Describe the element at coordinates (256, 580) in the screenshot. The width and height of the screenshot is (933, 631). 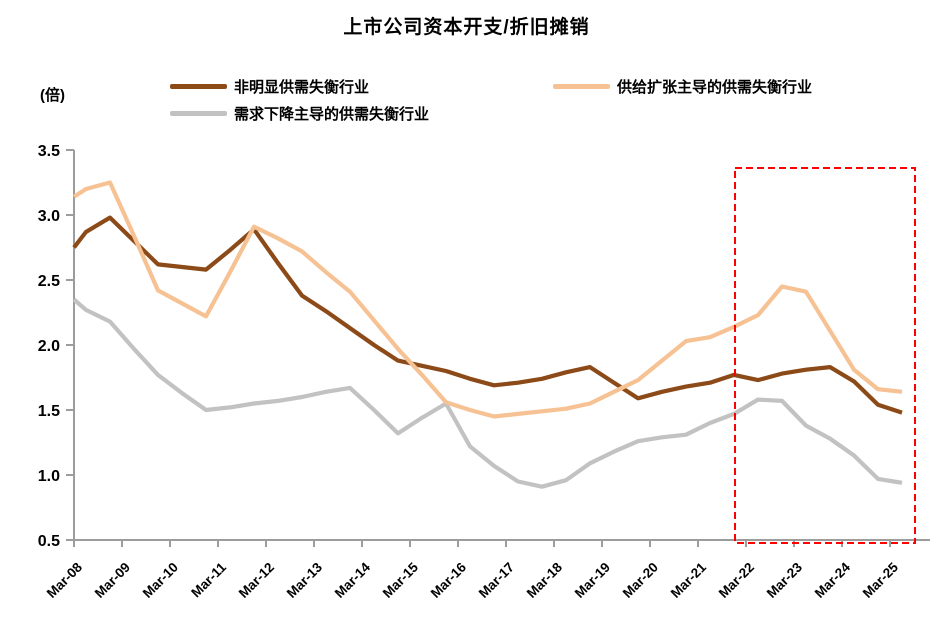
I see `x-tick-label: Mar-12` at that location.